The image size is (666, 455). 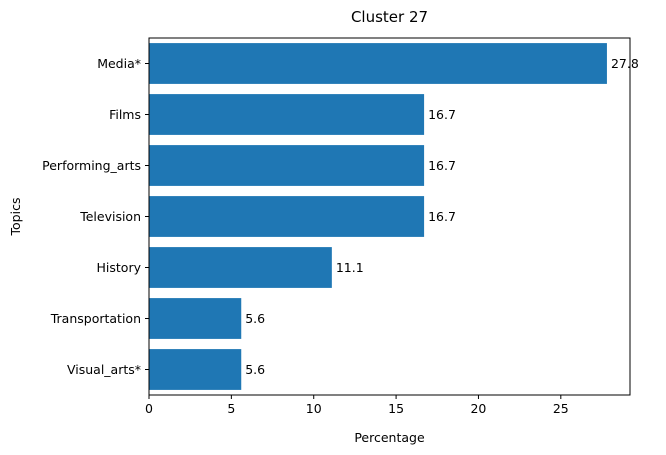 I want to click on bar-performing-arts, so click(x=287, y=165).